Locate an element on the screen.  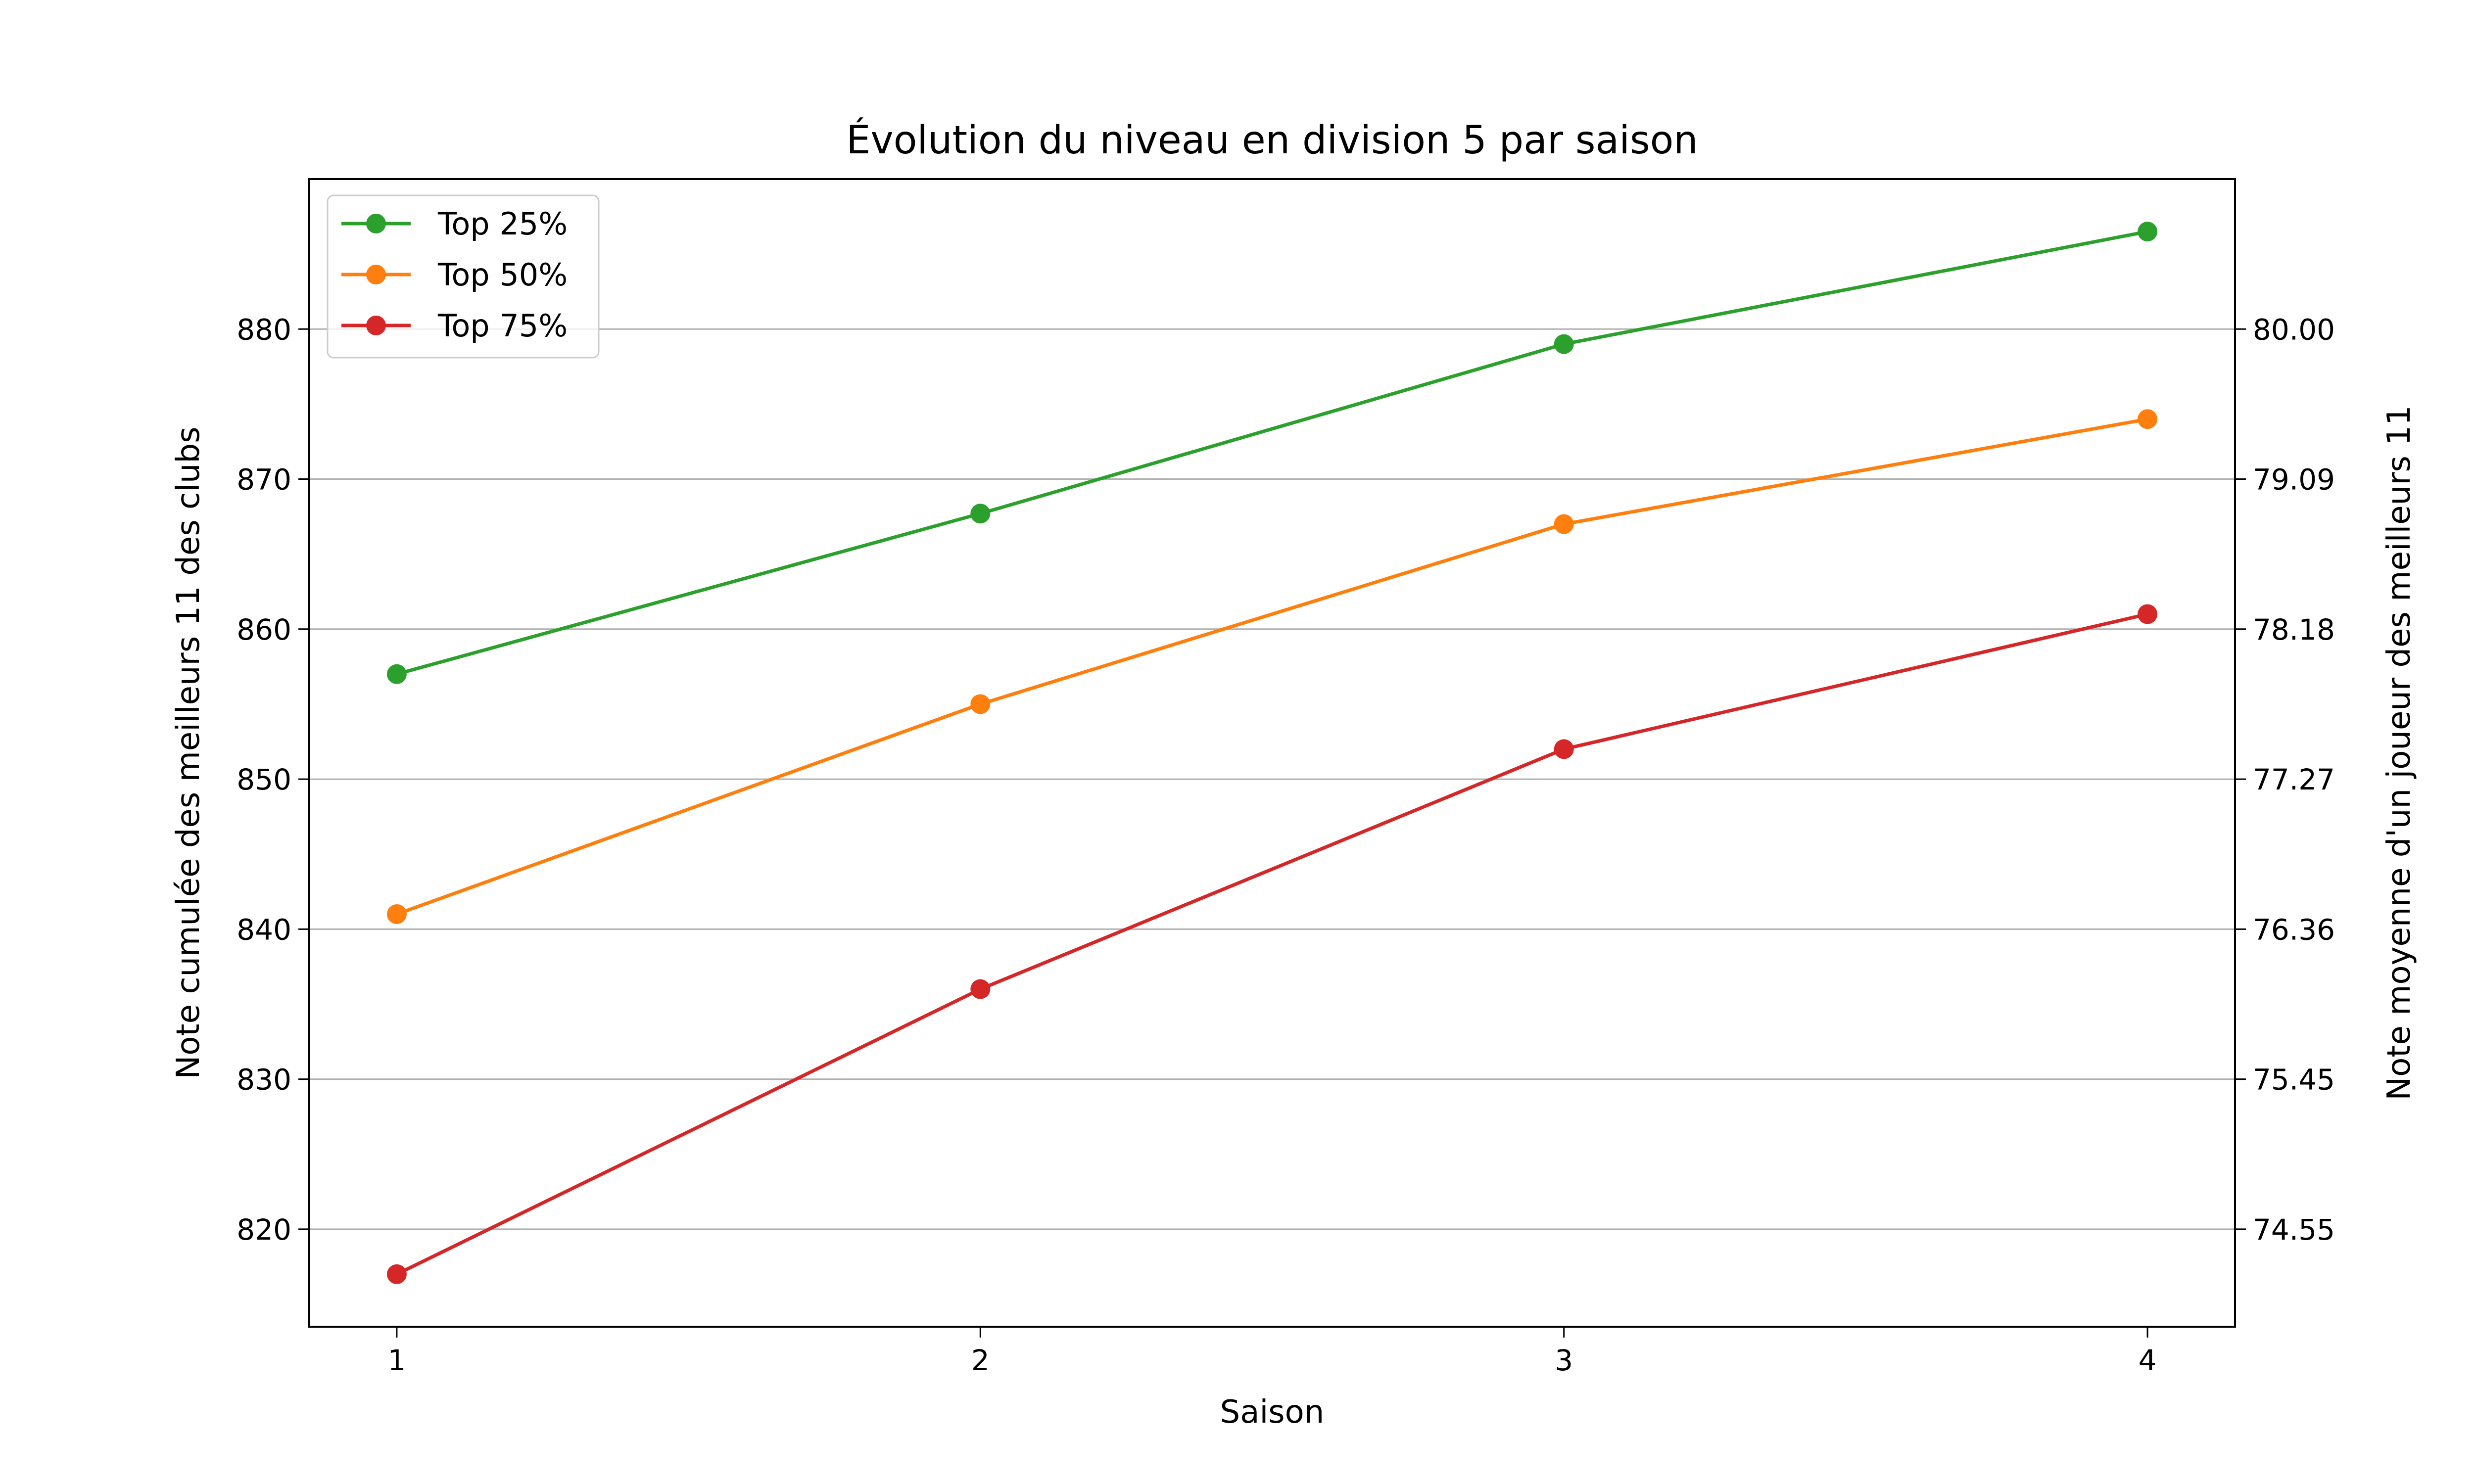
y-tick-label: 830 is located at coordinates (264, 1080).